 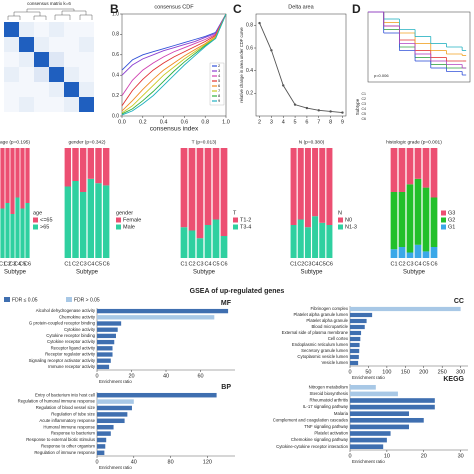 What do you see at coordinates (70, 335) in the screenshot?
I see `category-label: Cytokine receptor binding` at bounding box center [70, 335].